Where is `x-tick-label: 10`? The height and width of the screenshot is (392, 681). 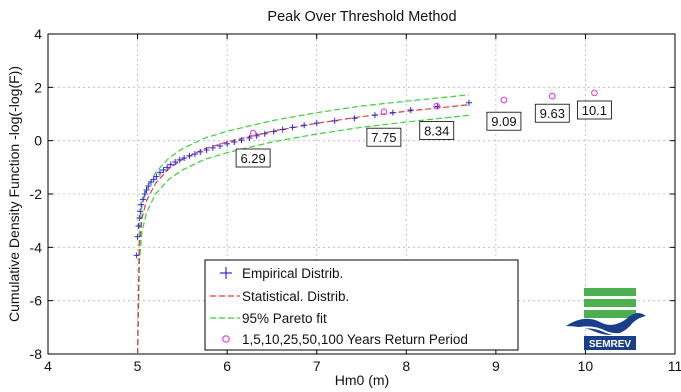
x-tick-label: 10 is located at coordinates (586, 366).